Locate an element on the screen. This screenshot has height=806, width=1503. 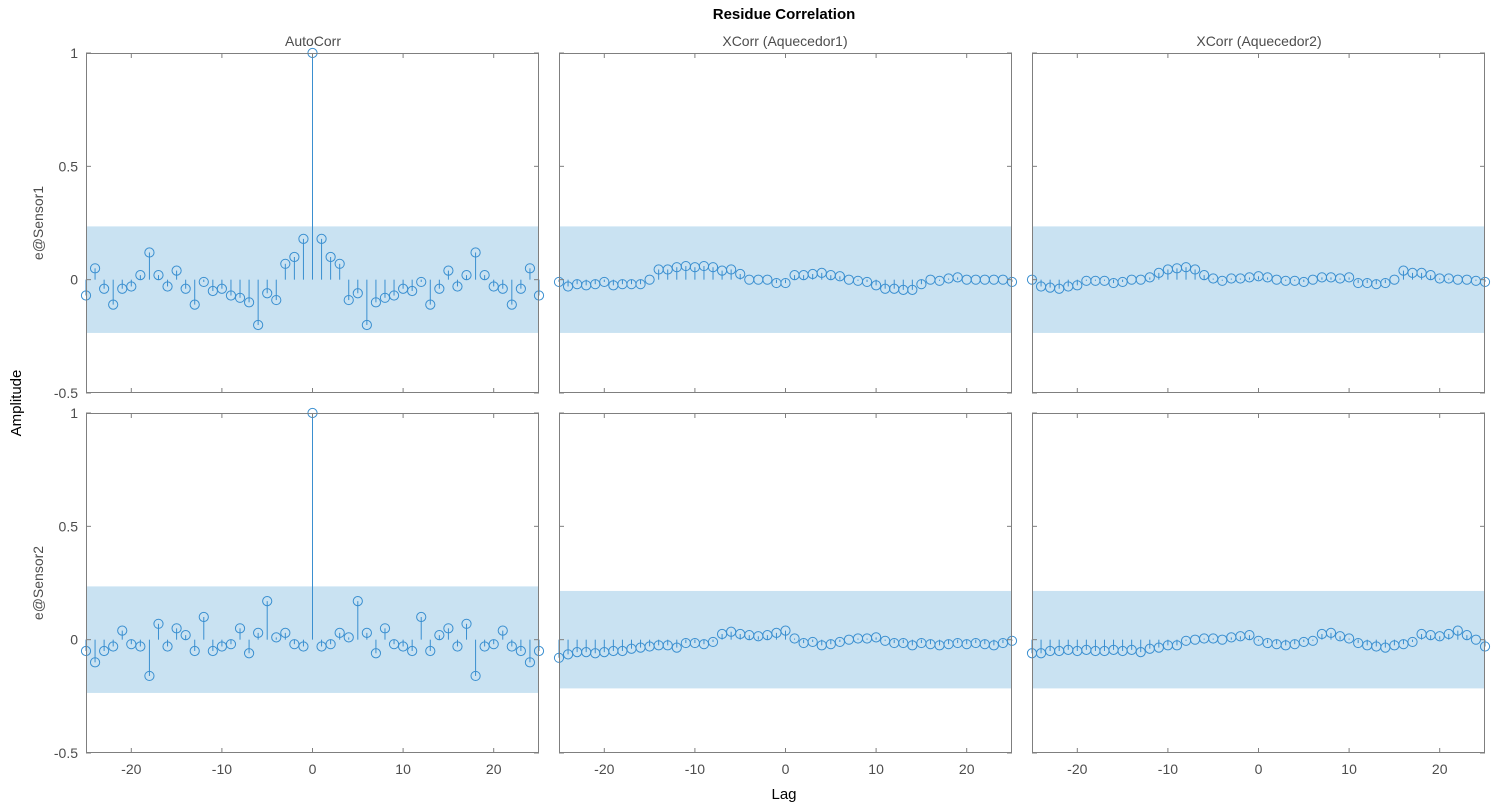
column-title-autocorr: AutoCorr is located at coordinates (313, 41).